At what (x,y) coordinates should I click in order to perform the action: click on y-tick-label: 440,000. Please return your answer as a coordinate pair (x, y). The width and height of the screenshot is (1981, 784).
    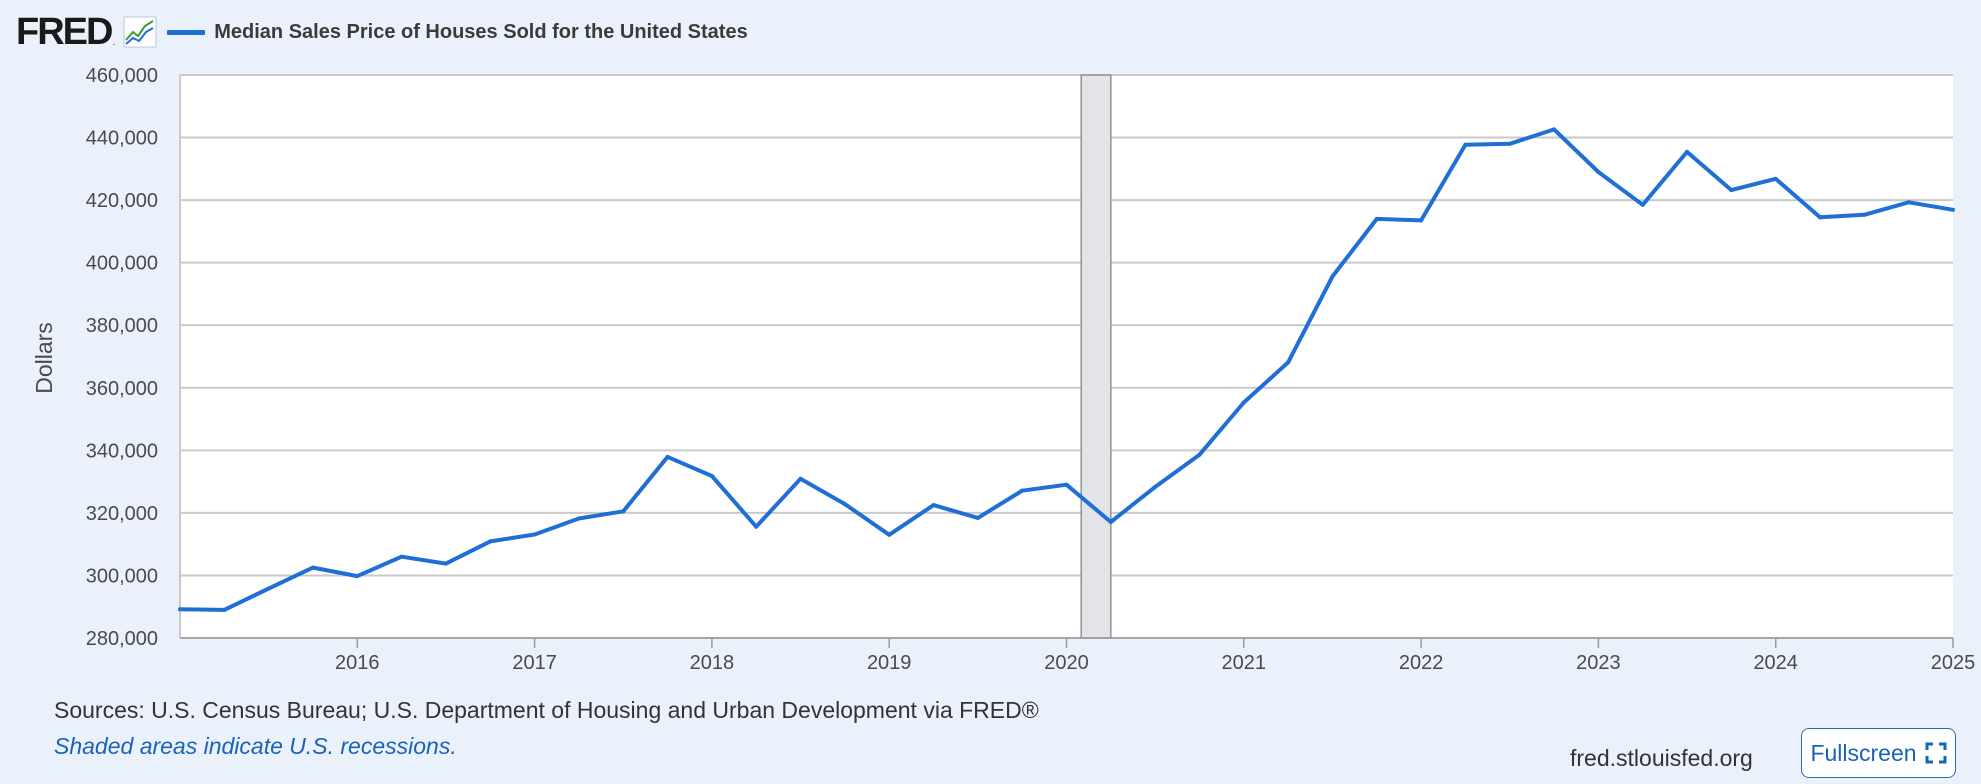
    Looking at the image, I should click on (122, 139).